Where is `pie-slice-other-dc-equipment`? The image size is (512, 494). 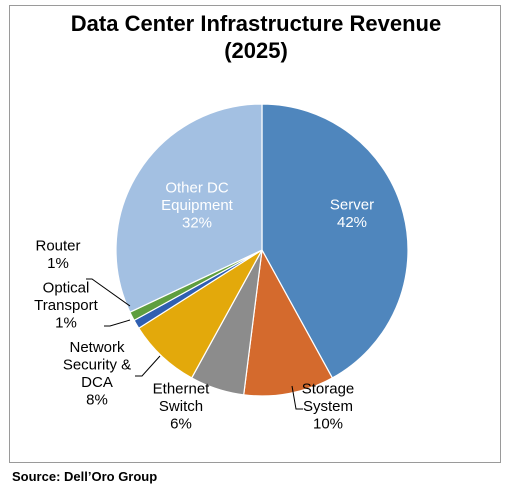
pie-slice-other-dc-equipment is located at coordinates (189, 208).